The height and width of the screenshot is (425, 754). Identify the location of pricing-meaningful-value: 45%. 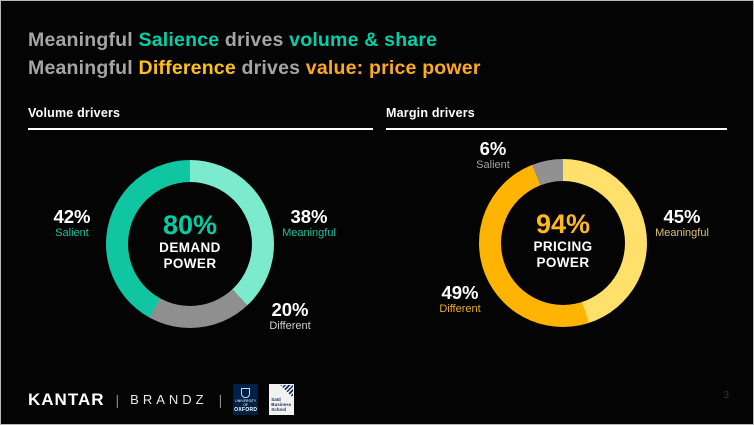
(682, 216).